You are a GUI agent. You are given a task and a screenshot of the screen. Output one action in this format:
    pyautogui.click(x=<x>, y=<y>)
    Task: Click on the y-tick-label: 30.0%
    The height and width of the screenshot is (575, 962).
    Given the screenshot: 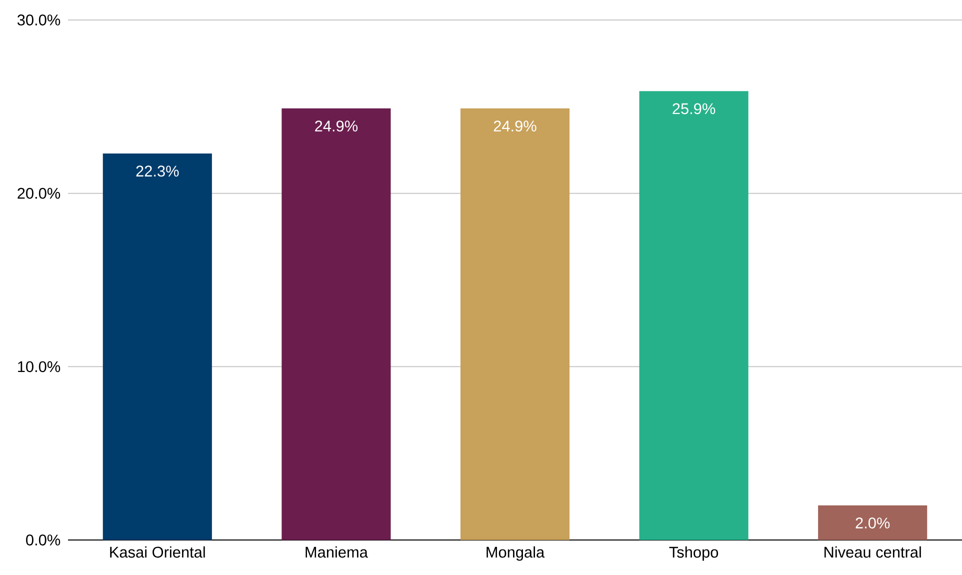 What is the action you would take?
    pyautogui.click(x=38, y=20)
    